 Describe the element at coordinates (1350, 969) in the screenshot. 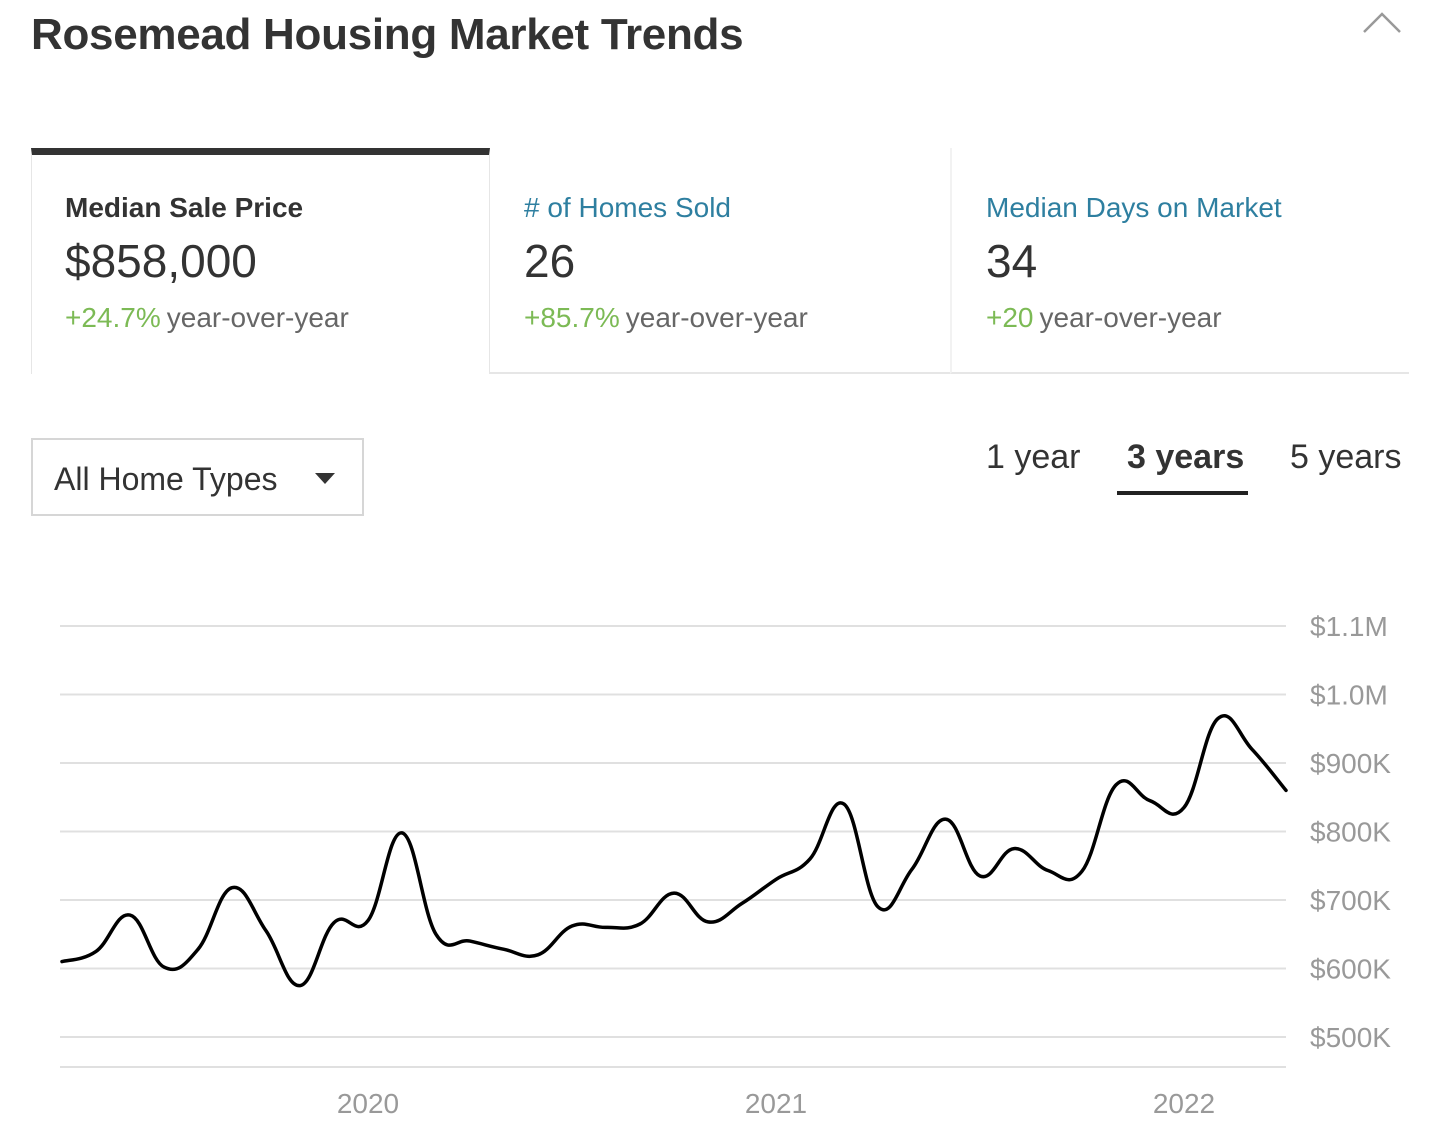

I see `y-tick-label: $600K` at that location.